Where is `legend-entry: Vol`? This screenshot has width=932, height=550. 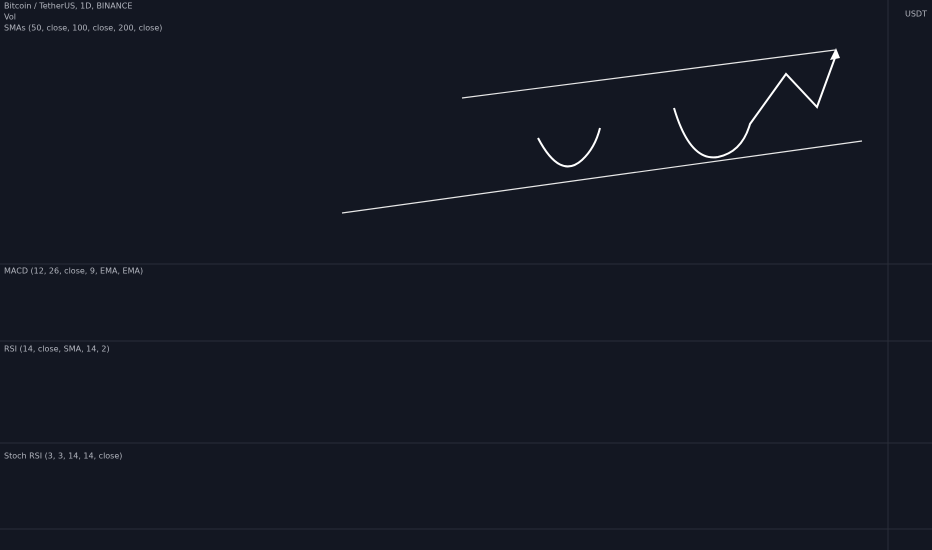
legend-entry: Vol is located at coordinates (10, 17).